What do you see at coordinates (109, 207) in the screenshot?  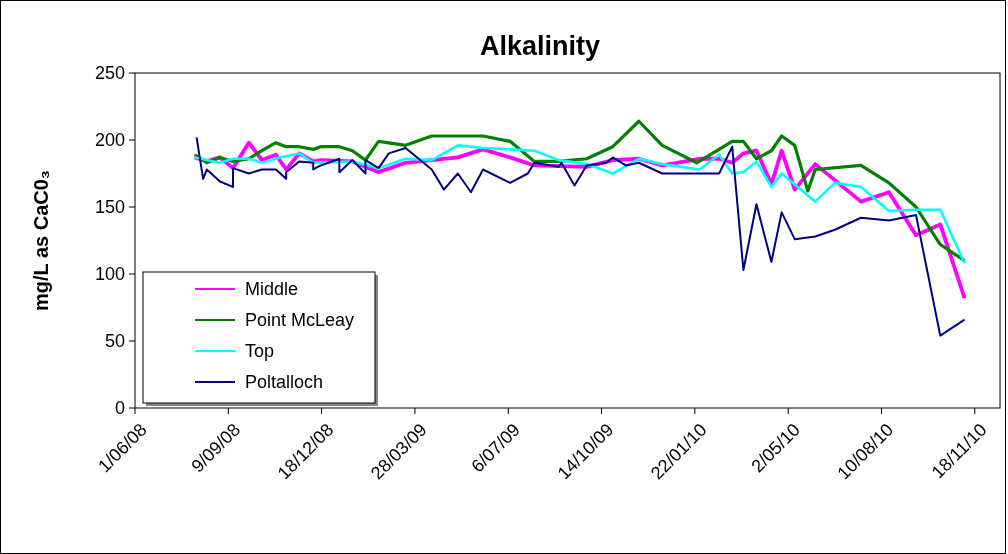 I see `y-tick-label: 150` at bounding box center [109, 207].